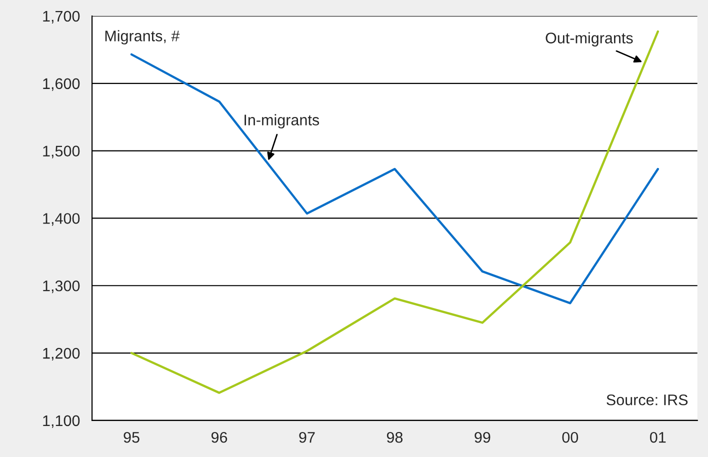 The width and height of the screenshot is (708, 457). Describe the element at coordinates (589, 39) in the screenshot. I see `series-label: Out-migrants` at that location.